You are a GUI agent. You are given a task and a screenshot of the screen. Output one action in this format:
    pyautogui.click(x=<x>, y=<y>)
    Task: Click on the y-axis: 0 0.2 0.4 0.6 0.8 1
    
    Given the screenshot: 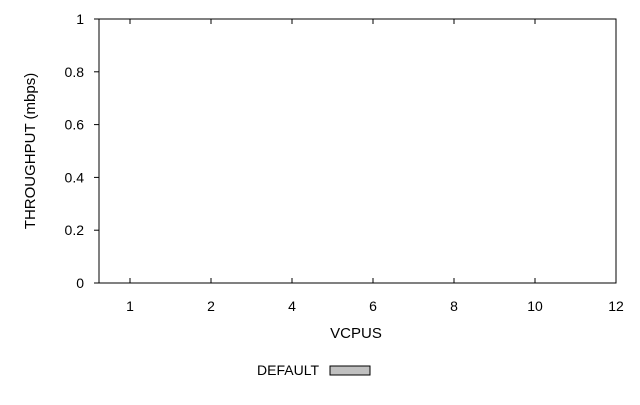 What is the action you would take?
    pyautogui.click(x=82, y=151)
    